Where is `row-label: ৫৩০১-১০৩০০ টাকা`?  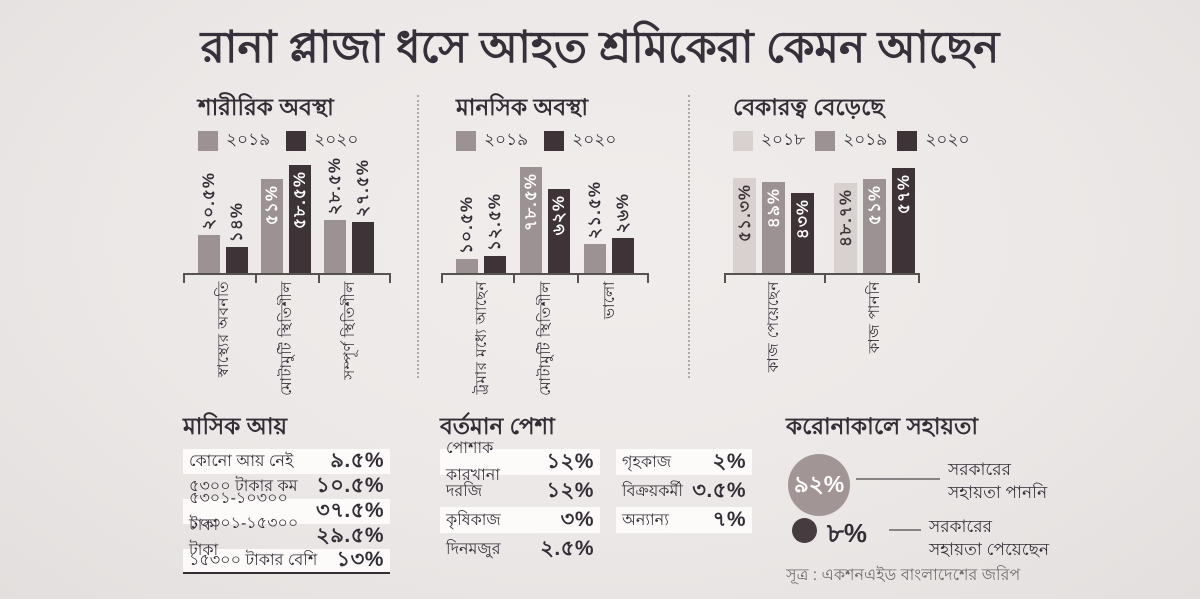
row-label: ৫৩০১-১০৩০০ টাকা is located at coordinates (238, 511).